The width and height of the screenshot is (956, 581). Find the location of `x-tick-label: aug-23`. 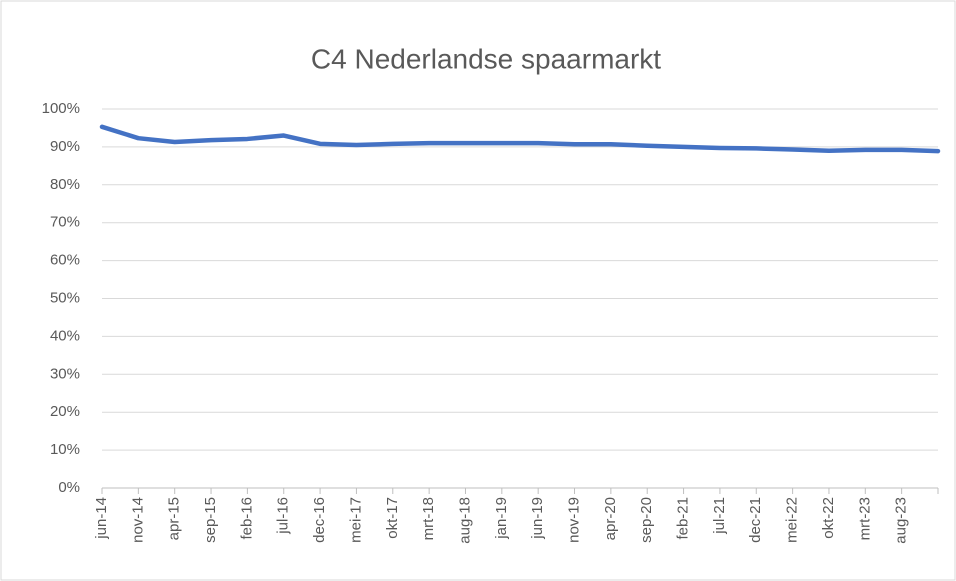

x-tick-label: aug-23 is located at coordinates (901, 520).